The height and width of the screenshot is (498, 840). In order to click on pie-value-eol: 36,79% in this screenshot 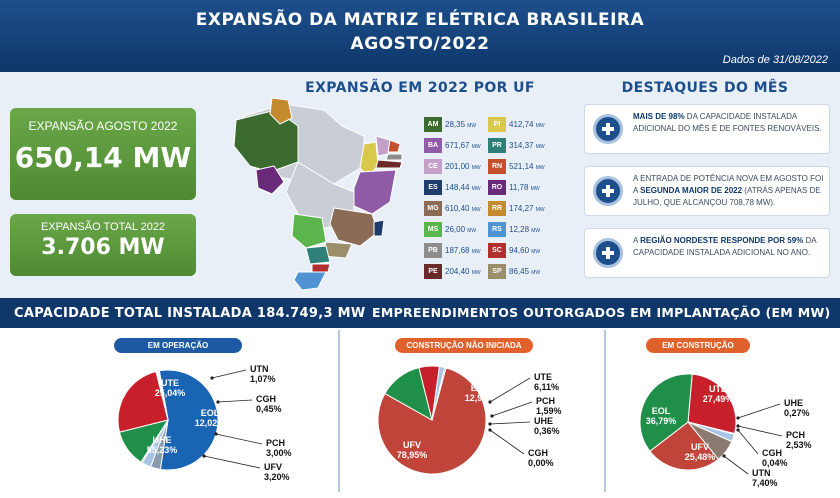, I will do `click(661, 421)`.